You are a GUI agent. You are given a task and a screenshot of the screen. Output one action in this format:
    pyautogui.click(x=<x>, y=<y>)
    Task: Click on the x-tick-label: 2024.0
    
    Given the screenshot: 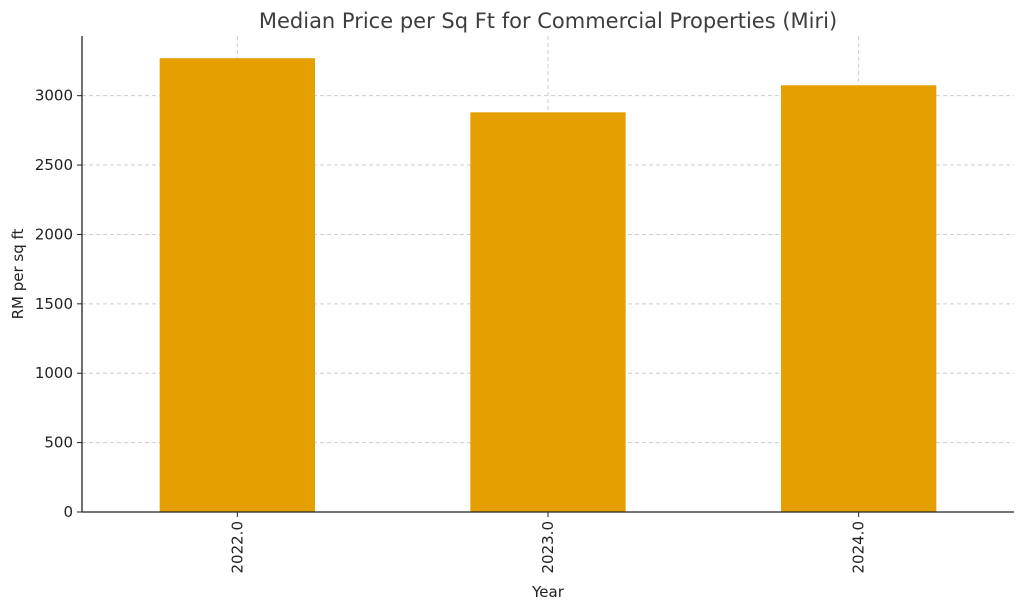 What is the action you would take?
    pyautogui.click(x=859, y=547)
    